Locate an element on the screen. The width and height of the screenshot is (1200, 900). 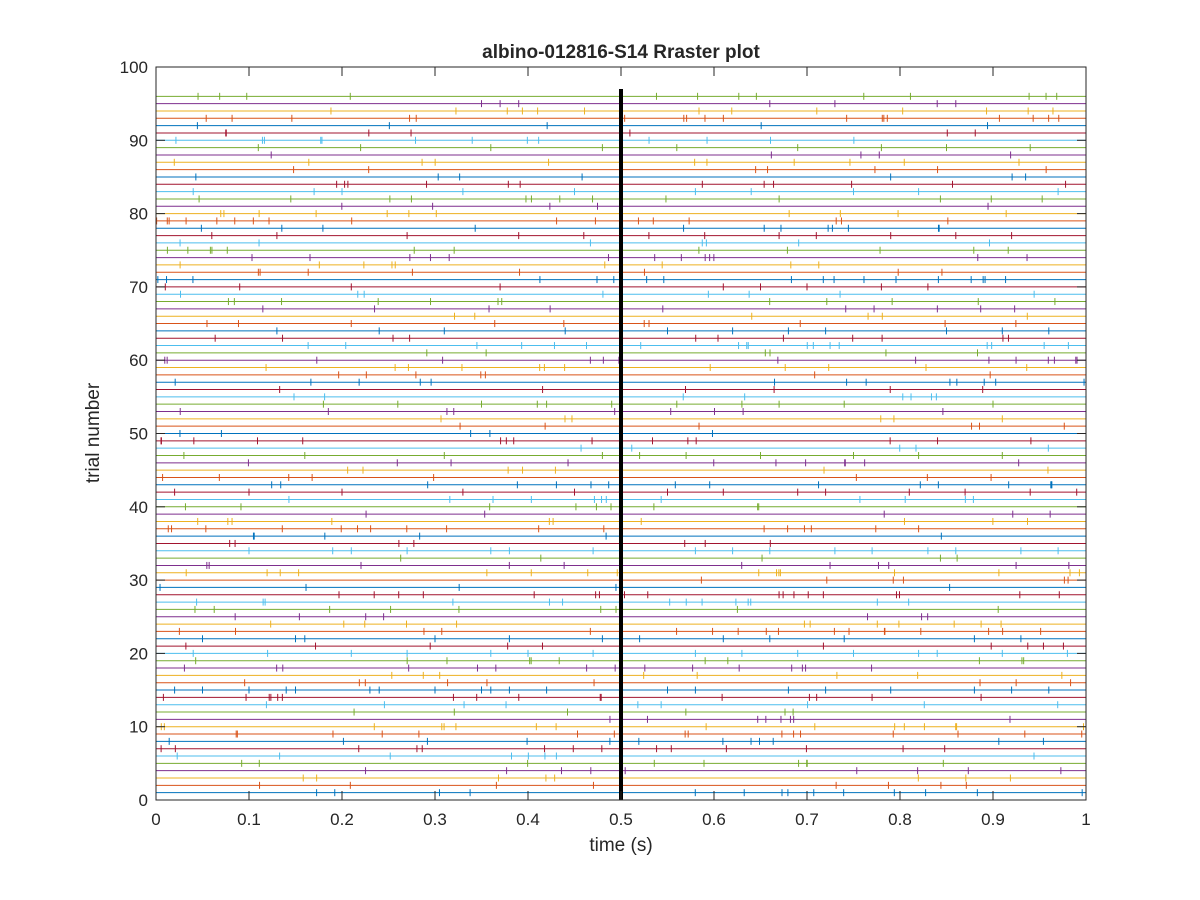
x-tick-label: 0.4 is located at coordinates (528, 819).